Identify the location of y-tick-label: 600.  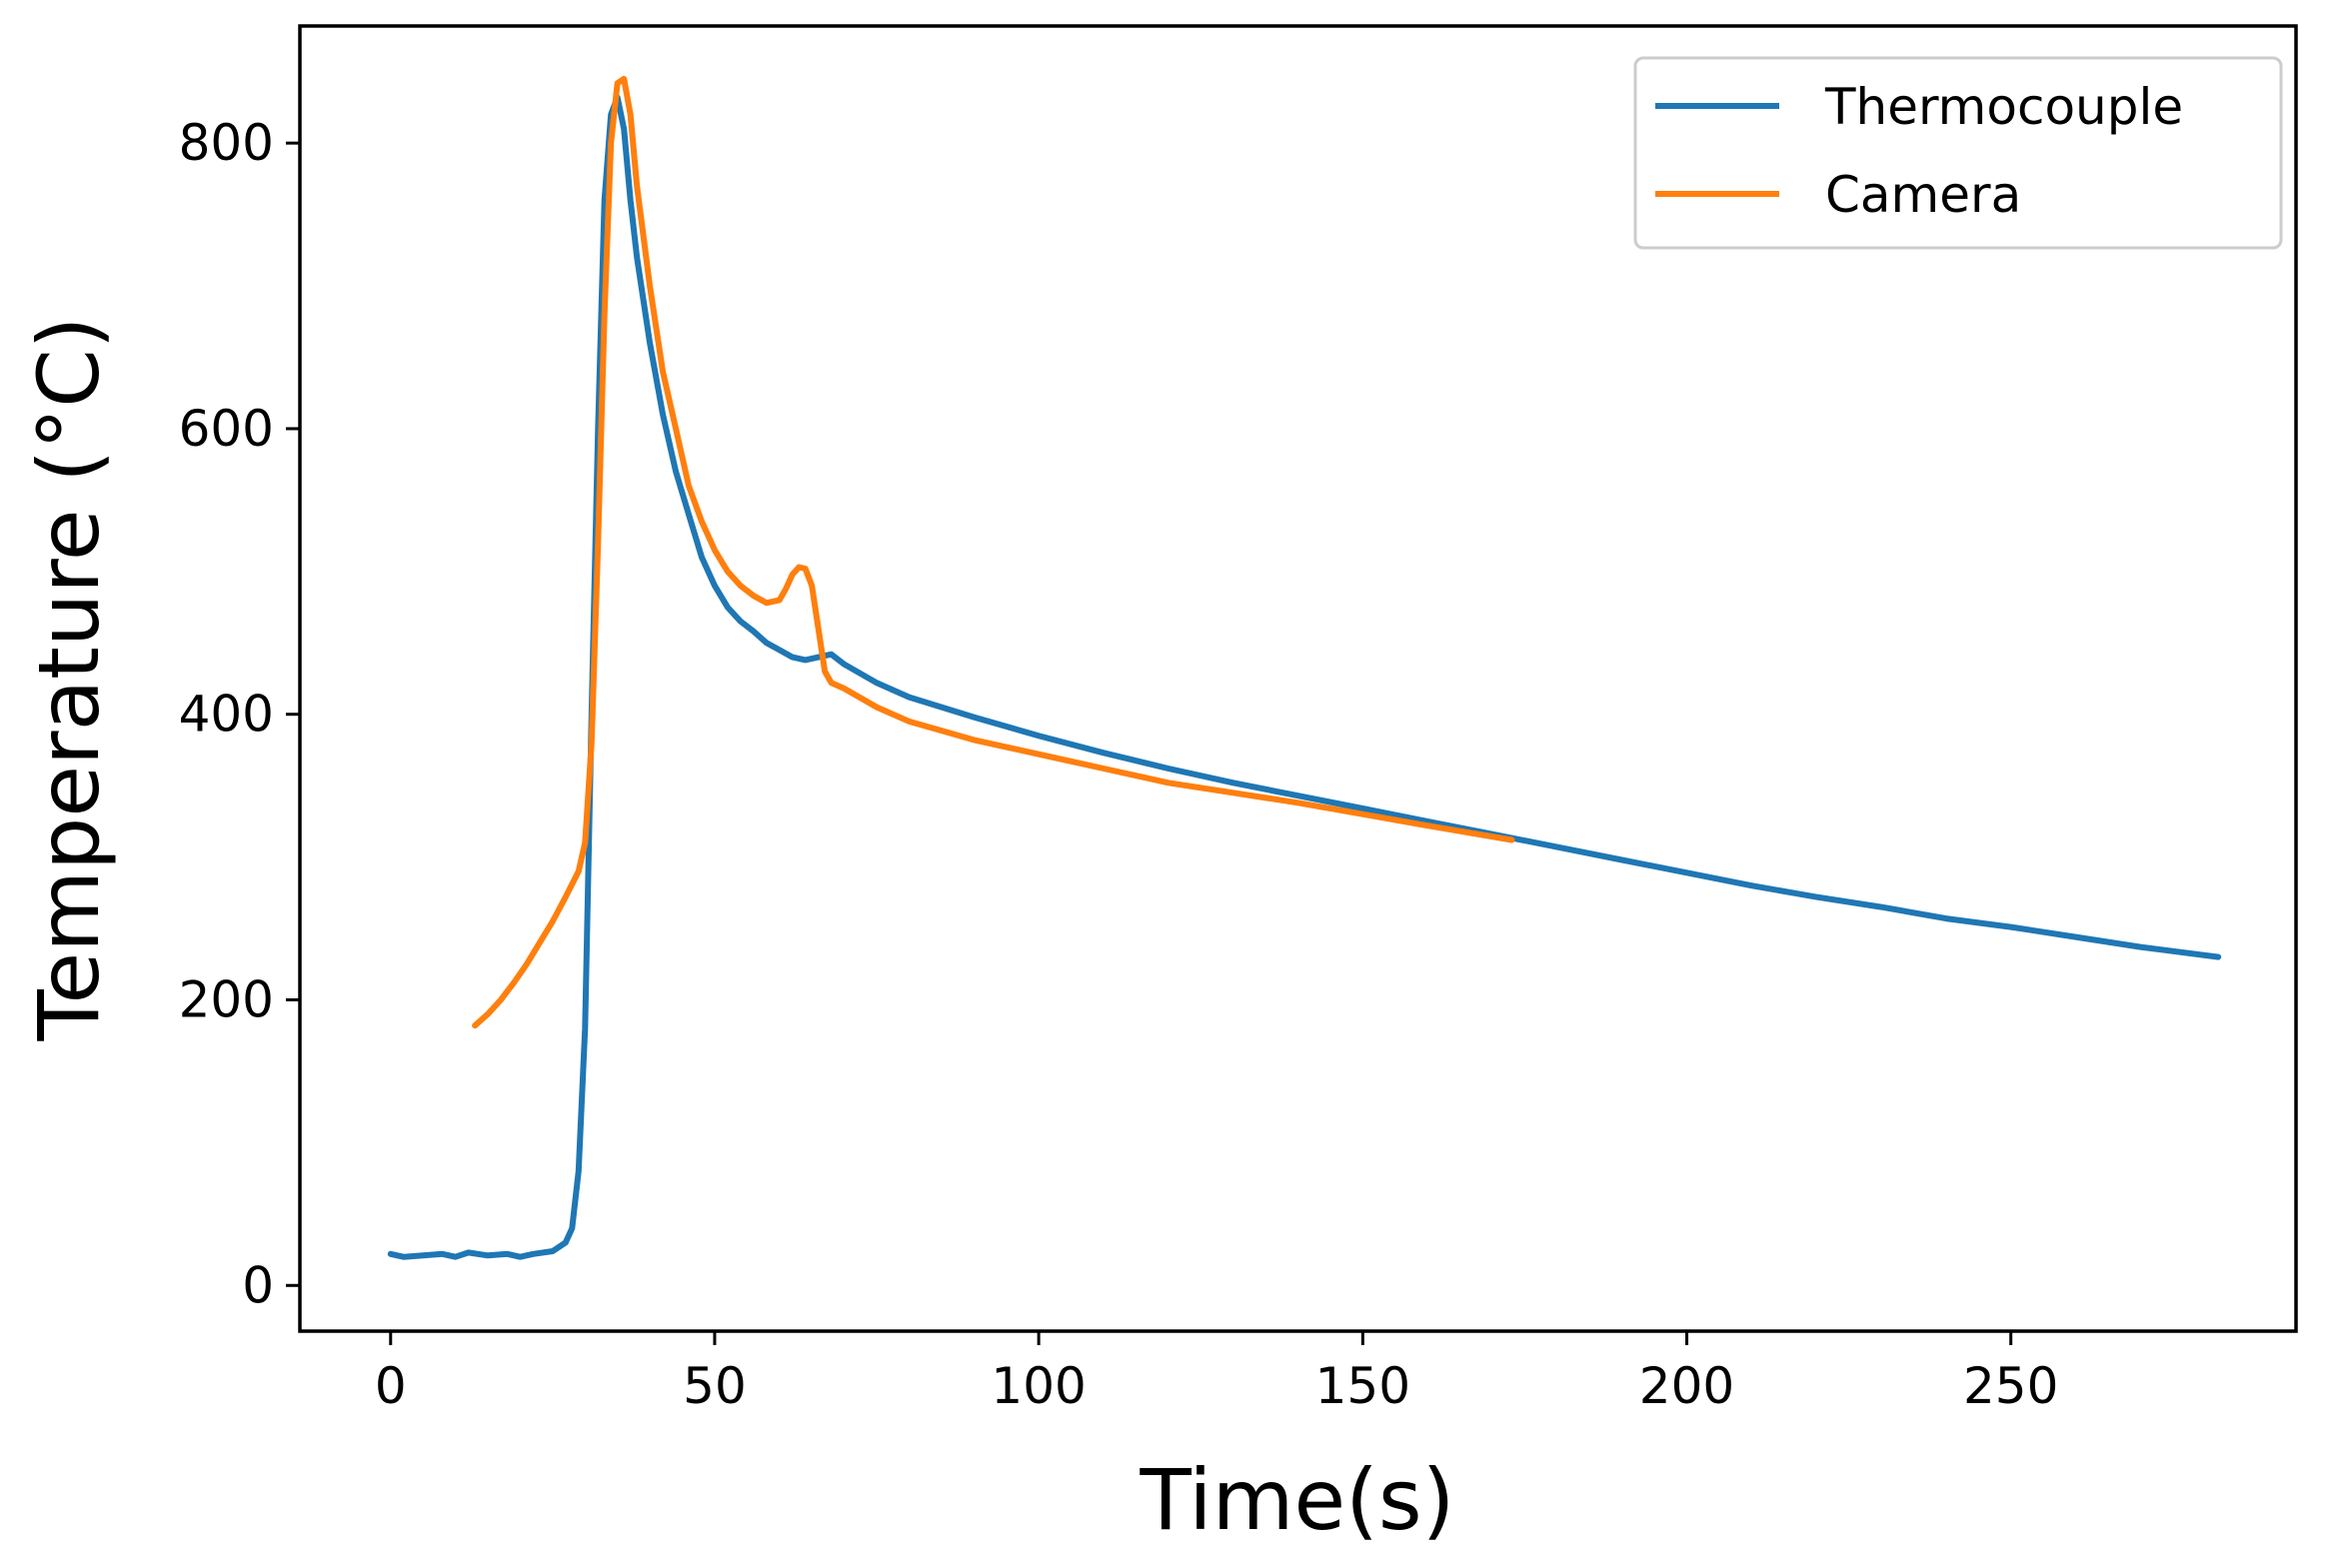
(226, 429).